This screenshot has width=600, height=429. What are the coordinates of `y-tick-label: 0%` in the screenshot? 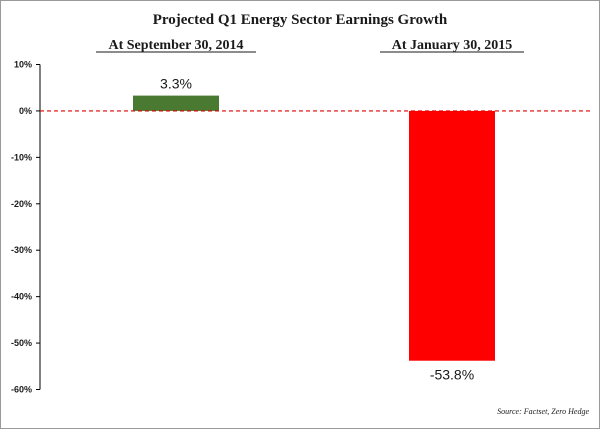 It's located at (25, 111).